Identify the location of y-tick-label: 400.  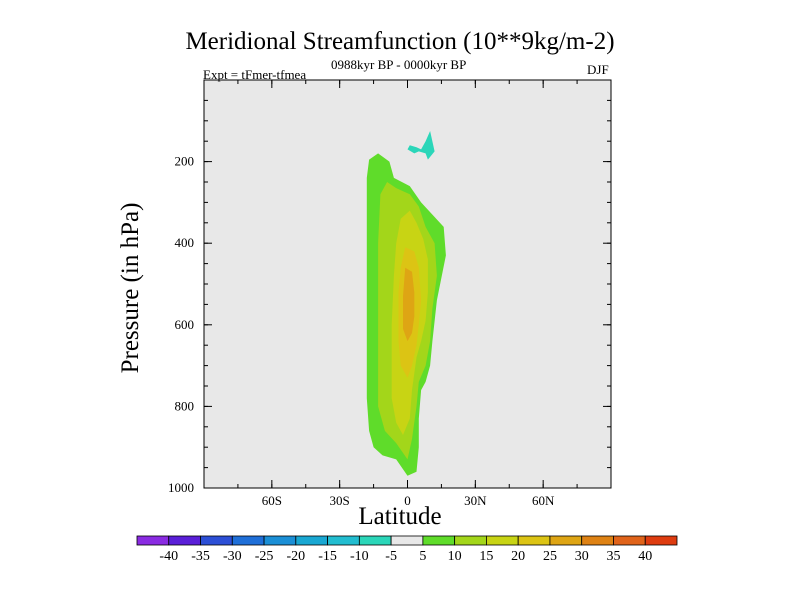
(185, 242).